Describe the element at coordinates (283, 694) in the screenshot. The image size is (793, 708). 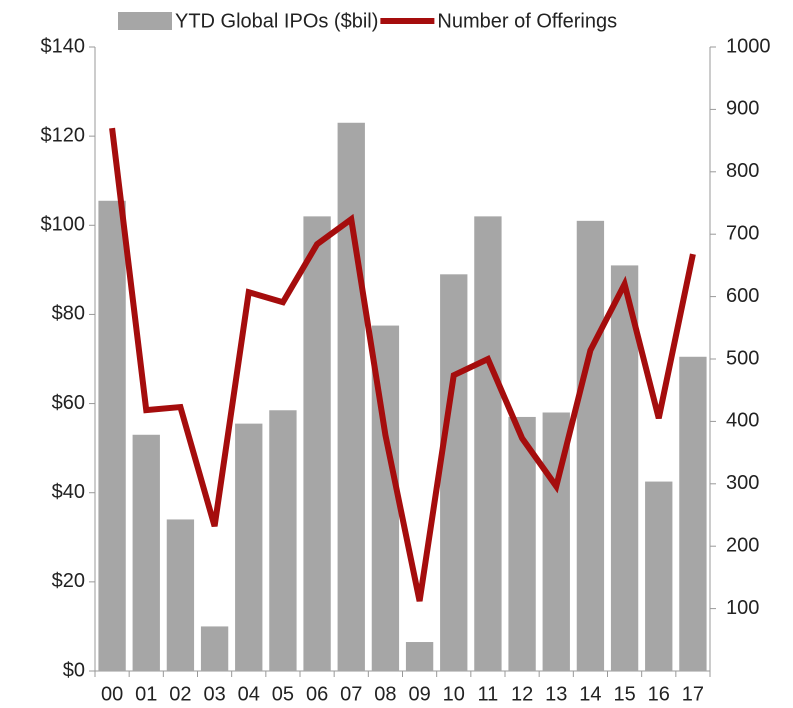
I see `x-tick-label: 05` at that location.